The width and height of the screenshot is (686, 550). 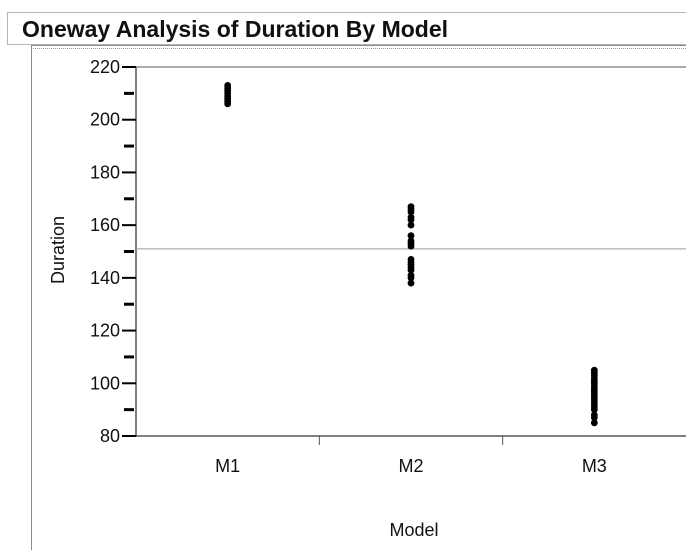 What do you see at coordinates (410, 466) in the screenshot?
I see `x-tick-label: M2` at bounding box center [410, 466].